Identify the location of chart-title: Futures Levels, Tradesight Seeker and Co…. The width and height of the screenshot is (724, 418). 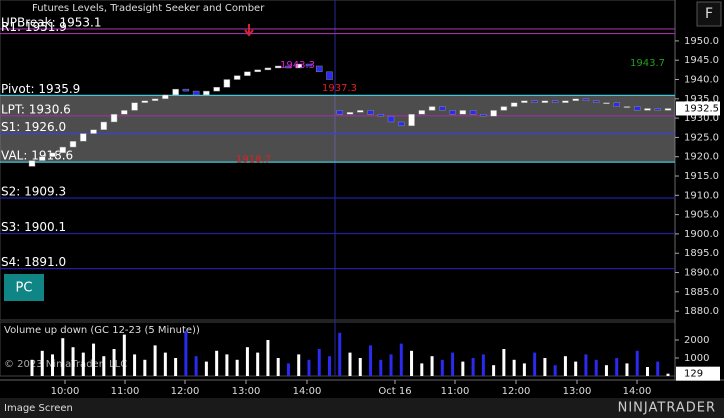
(148, 8).